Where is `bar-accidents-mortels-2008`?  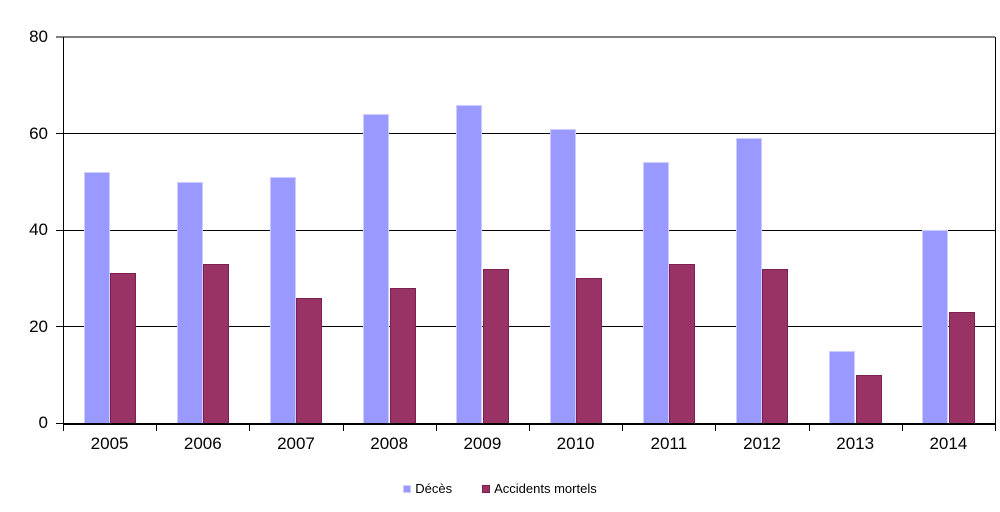
bar-accidents-mortels-2008 is located at coordinates (402, 355).